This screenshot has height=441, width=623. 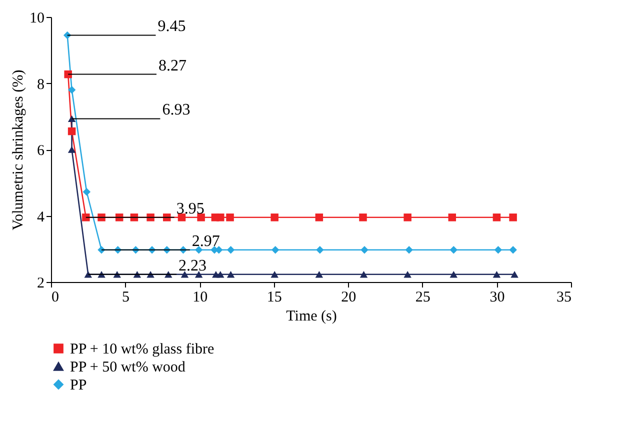 What do you see at coordinates (126, 298) in the screenshot?
I see `x-tick-label: 5` at bounding box center [126, 298].